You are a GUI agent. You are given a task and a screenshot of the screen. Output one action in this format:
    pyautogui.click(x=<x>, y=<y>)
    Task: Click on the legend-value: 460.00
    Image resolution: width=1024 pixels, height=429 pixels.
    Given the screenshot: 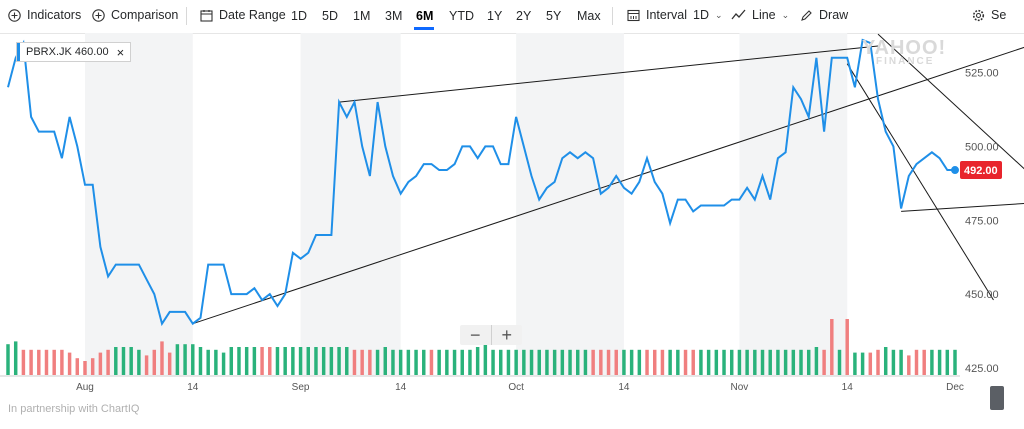 What is the action you would take?
    pyautogui.click(x=91, y=52)
    